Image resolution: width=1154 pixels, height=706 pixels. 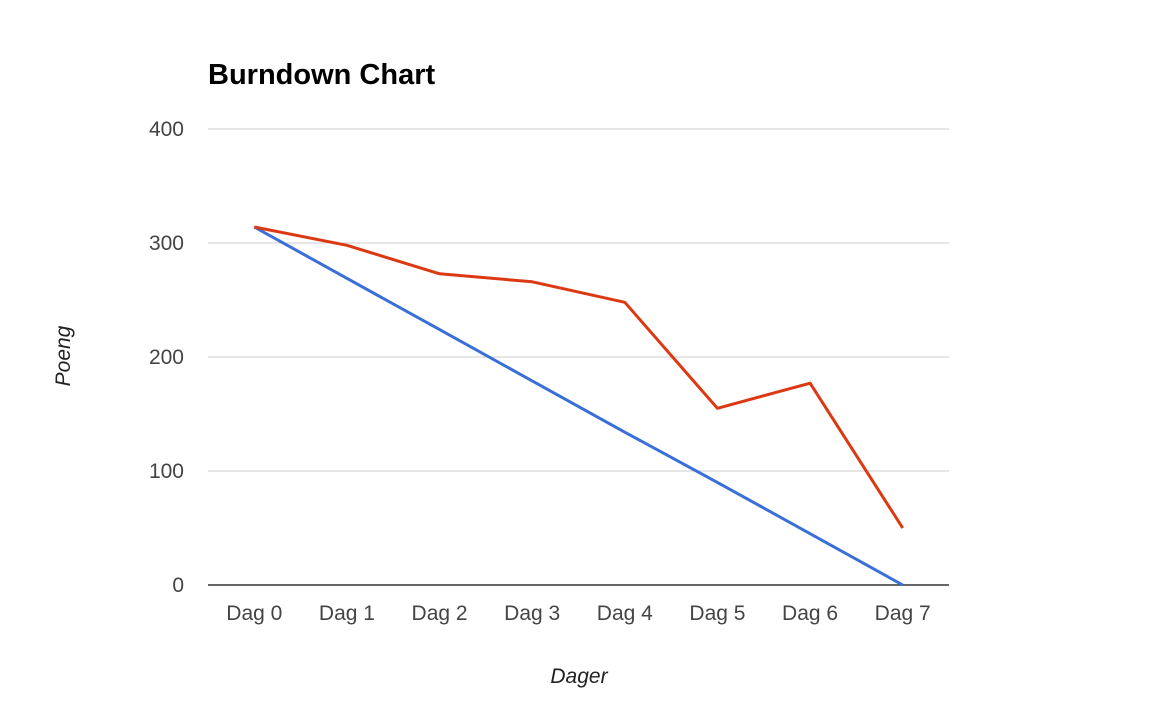 What do you see at coordinates (532, 613) in the screenshot?
I see `x-tick-label: Dag 3` at bounding box center [532, 613].